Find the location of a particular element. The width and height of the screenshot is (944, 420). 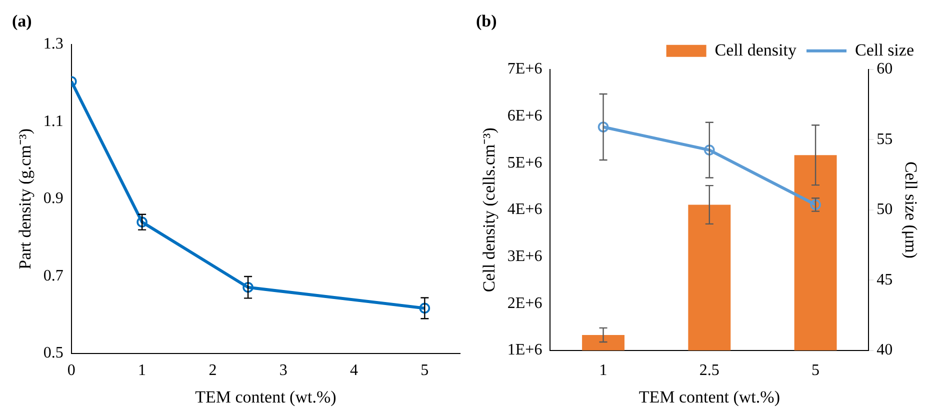

y2-tick-label: 45 is located at coordinates (884, 279).